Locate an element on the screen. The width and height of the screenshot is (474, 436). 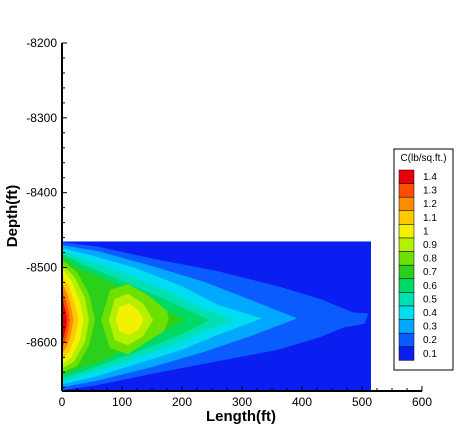
legend-label: 1.4 is located at coordinates (430, 177).